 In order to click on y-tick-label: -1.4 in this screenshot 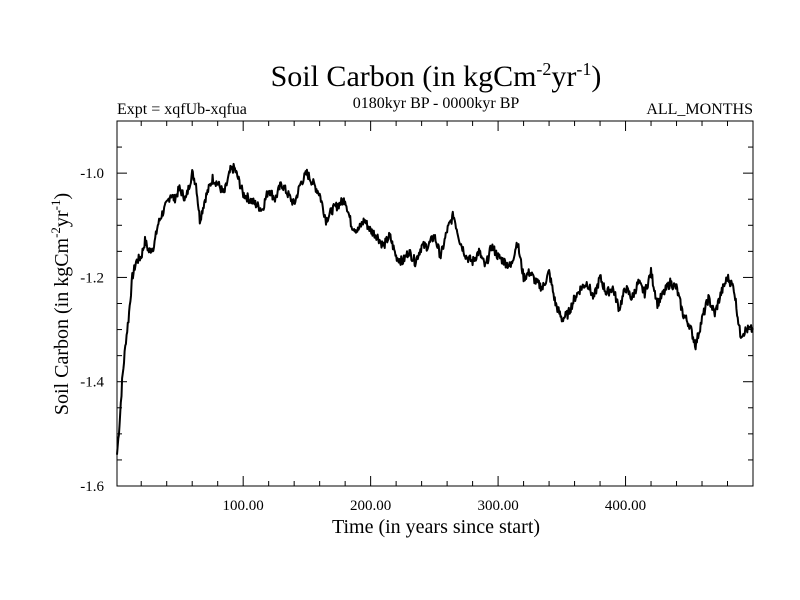, I will do `click(92, 383)`.